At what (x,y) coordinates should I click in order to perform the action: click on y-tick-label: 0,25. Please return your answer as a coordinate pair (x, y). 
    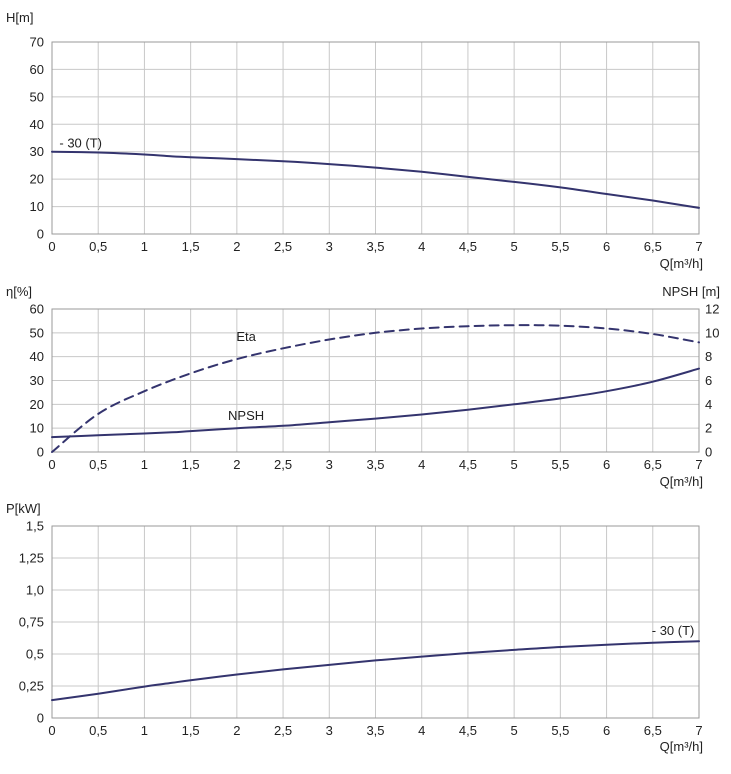
    Looking at the image, I should click on (31, 686).